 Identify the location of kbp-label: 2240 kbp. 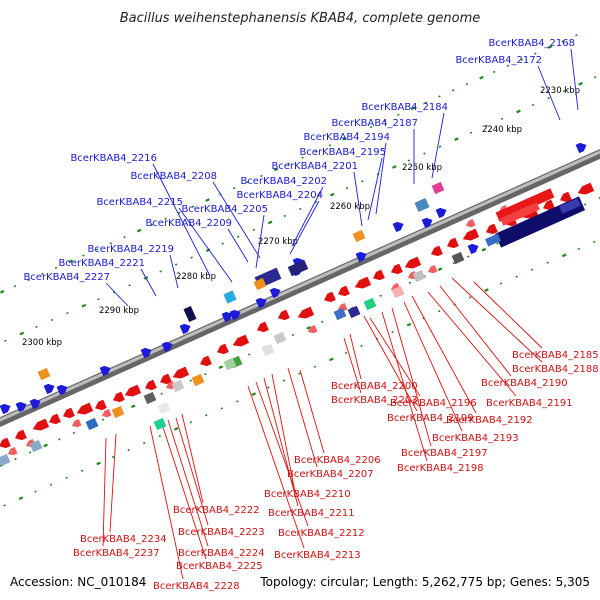
(502, 130).